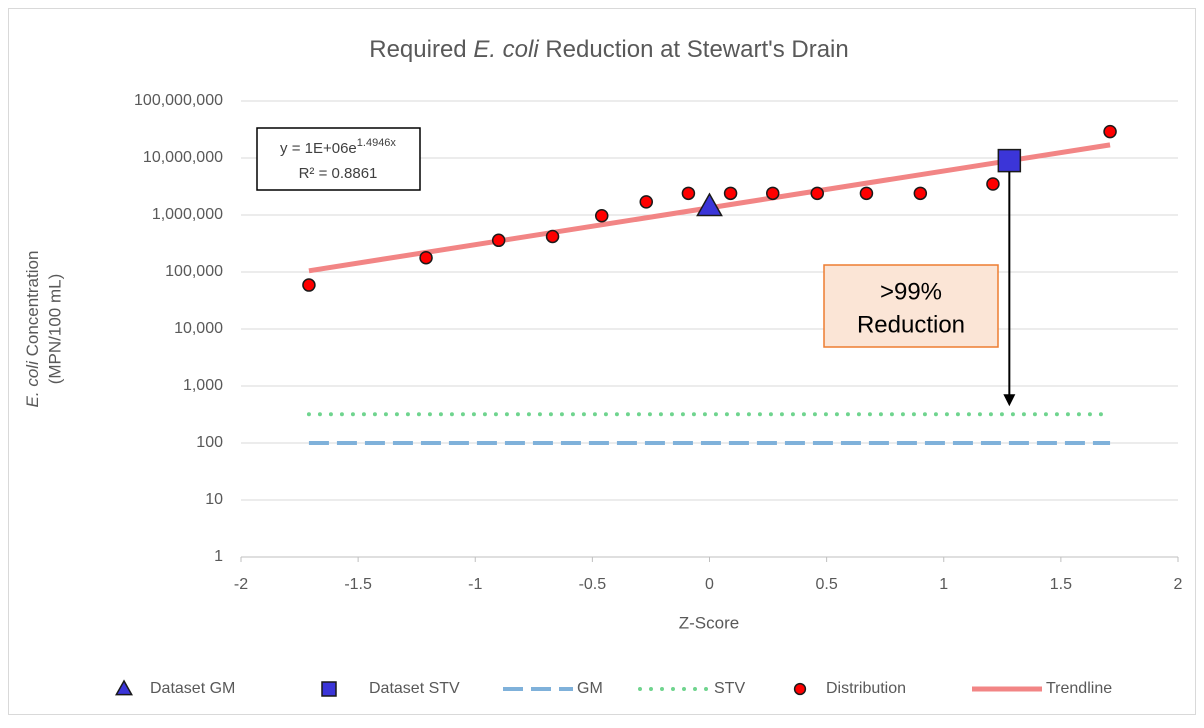  Describe the element at coordinates (475, 584) in the screenshot. I see `x-tick-label: -1` at that location.